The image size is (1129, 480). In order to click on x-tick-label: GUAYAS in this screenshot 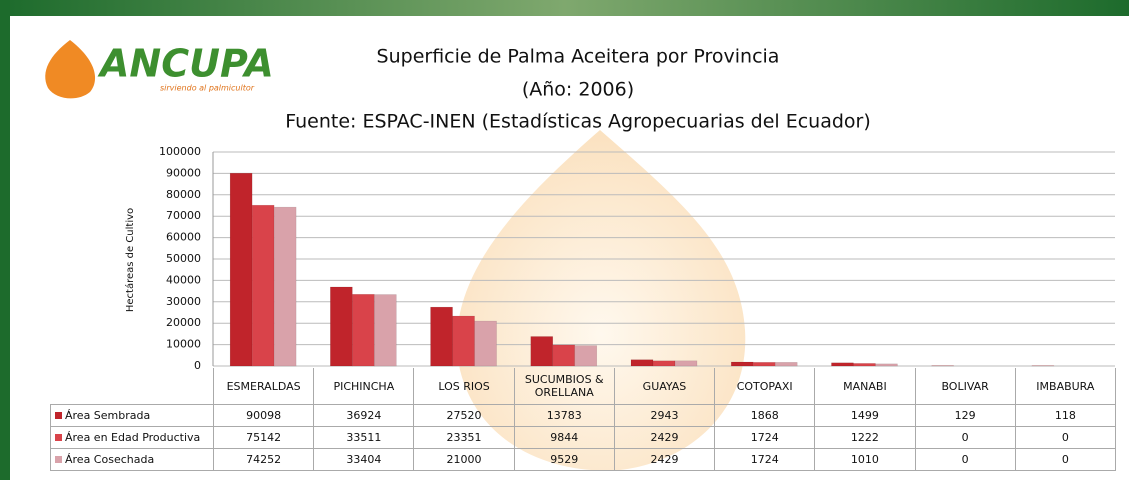, I will do `click(664, 386)`.